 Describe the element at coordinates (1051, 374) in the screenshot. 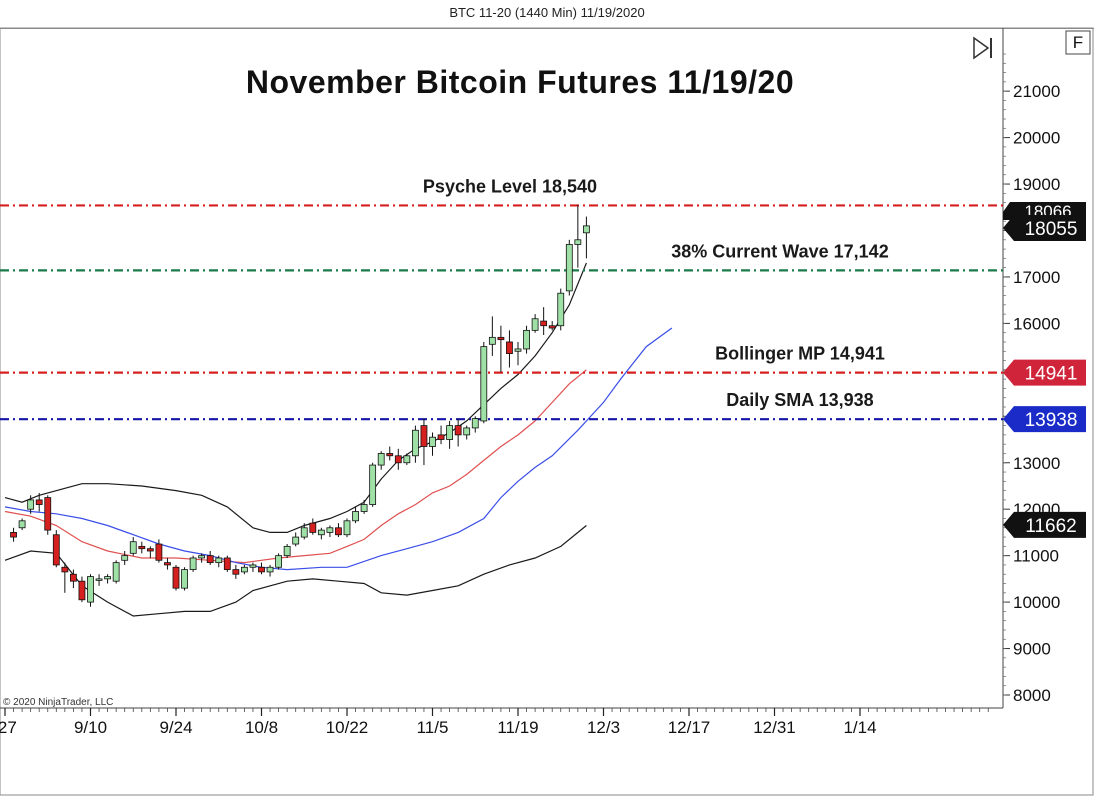

I see `price-marker-text: 14941` at that location.